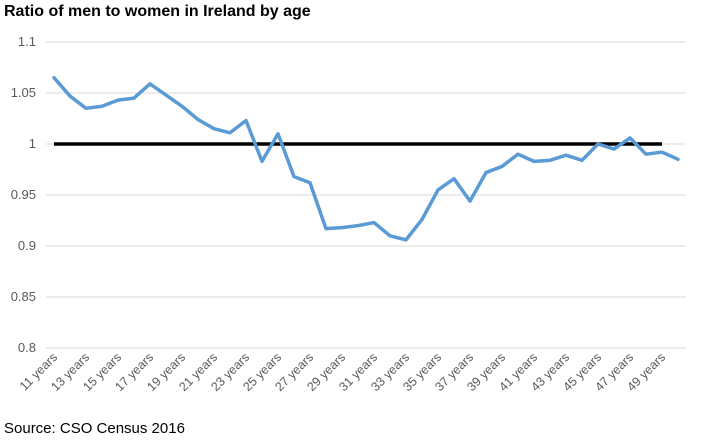  I want to click on y-tick-label: 0.9, so click(27, 245).